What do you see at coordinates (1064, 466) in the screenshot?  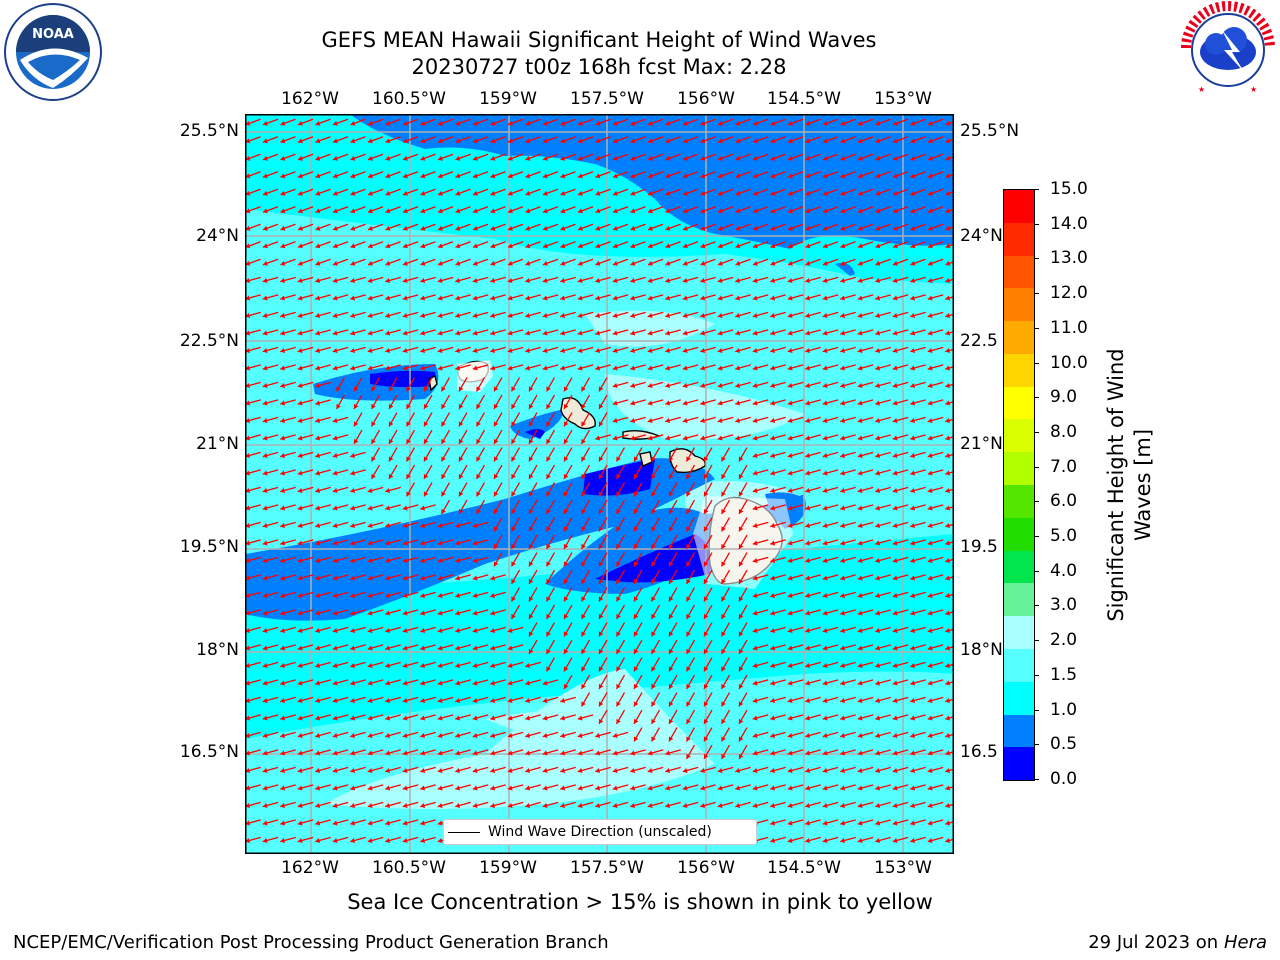 I see `colorbar-tick-label: 7.0` at bounding box center [1064, 466].